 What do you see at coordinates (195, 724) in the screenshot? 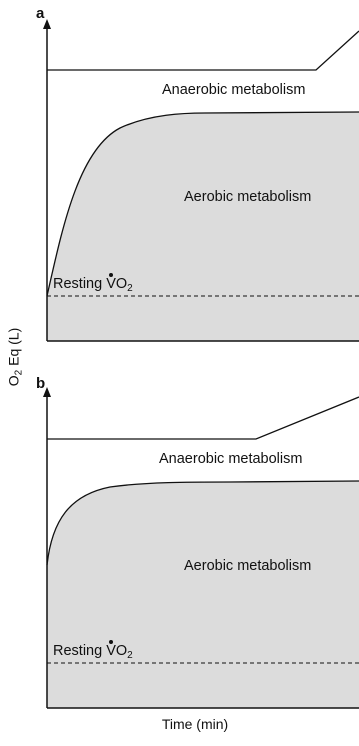
I see `x-axis-label: Time (min)` at bounding box center [195, 724].